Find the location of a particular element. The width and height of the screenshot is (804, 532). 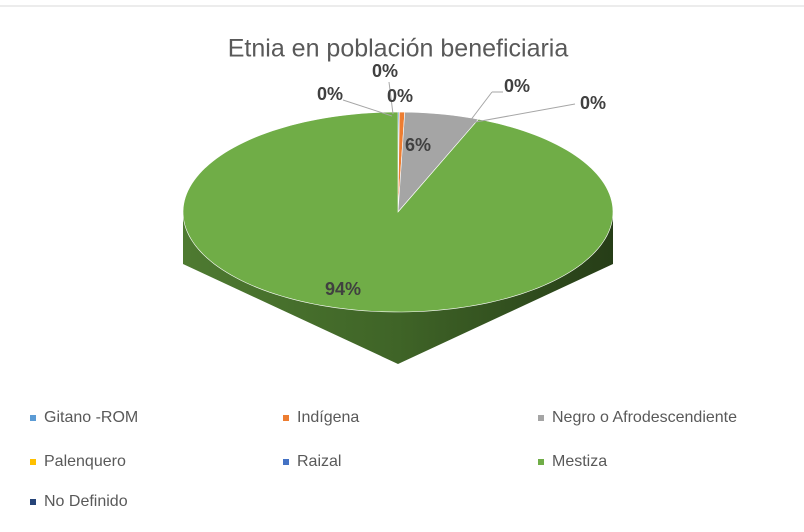

slice is located at coordinates (438, 162).